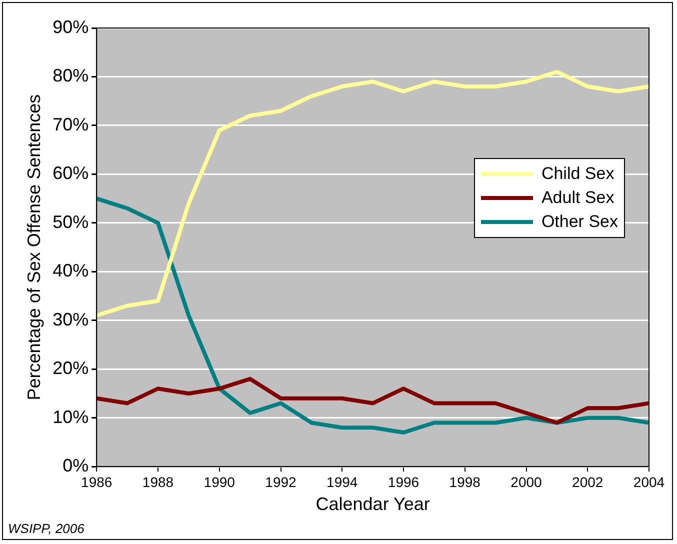 Image resolution: width=677 pixels, height=544 pixels. Describe the element at coordinates (70, 416) in the screenshot. I see `y-tick-label: 10%` at that location.